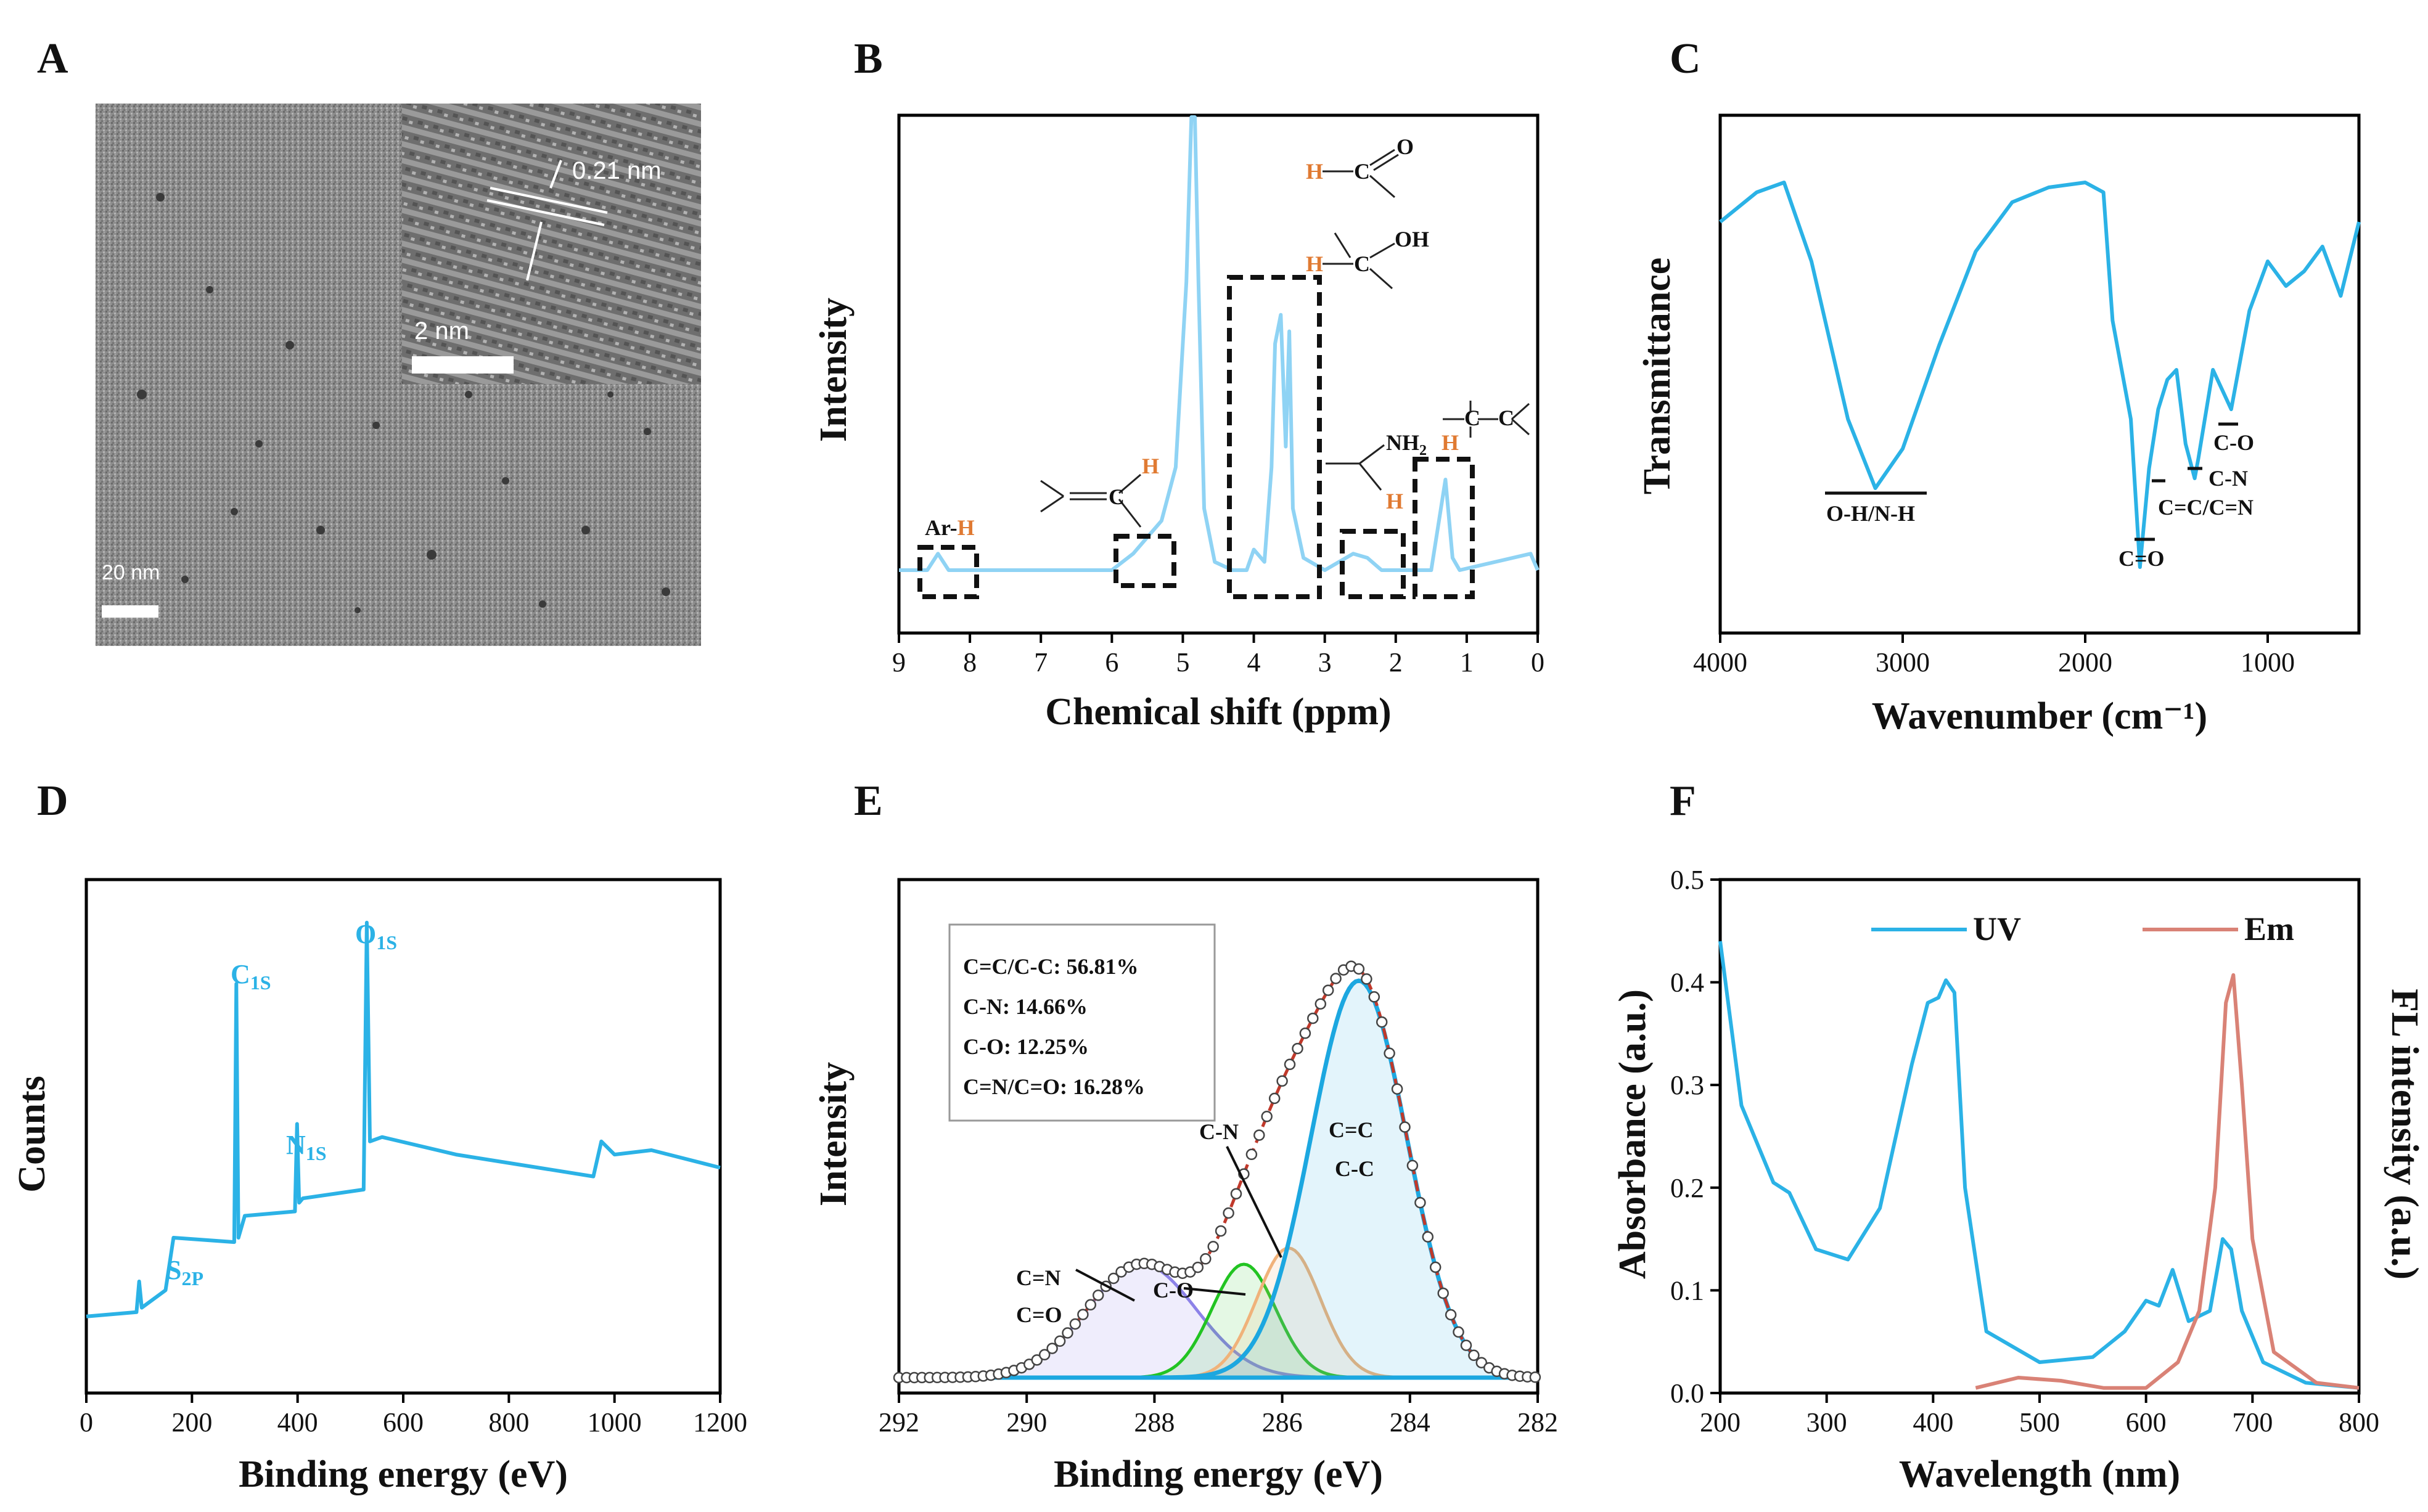  Describe the element at coordinates (1720, 662) in the screenshot. I see `xtick-label: 4000` at that location.